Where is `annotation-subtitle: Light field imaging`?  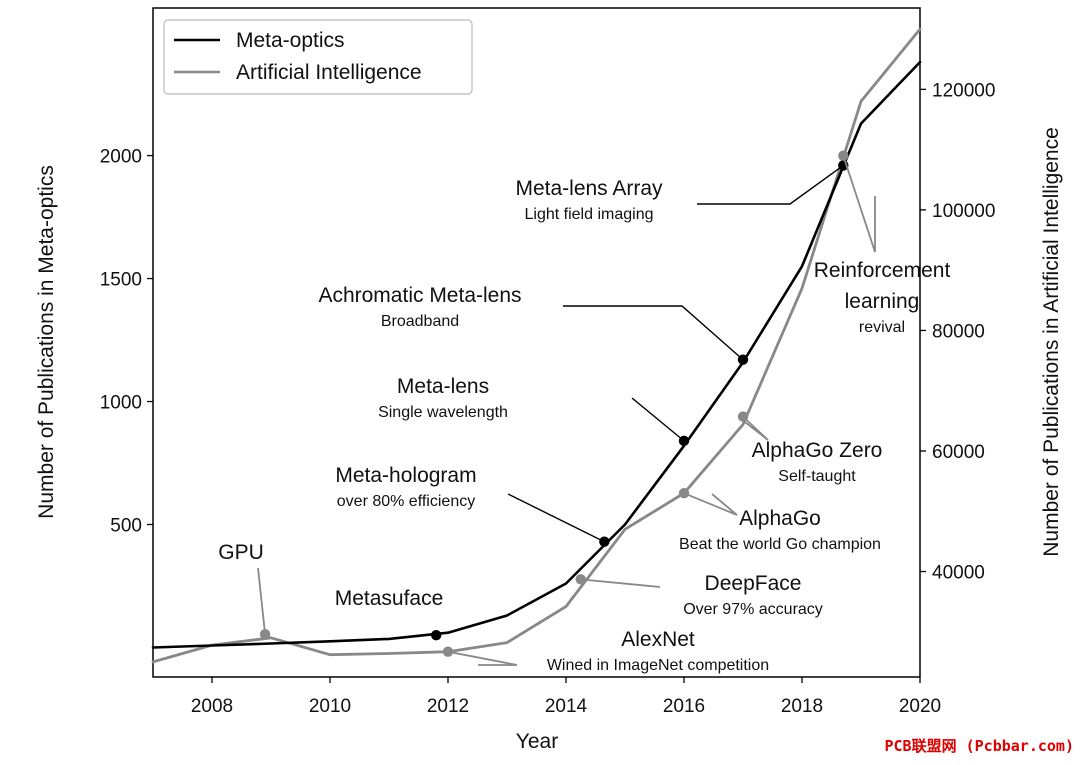 annotation-subtitle: Light field imaging is located at coordinates (589, 214).